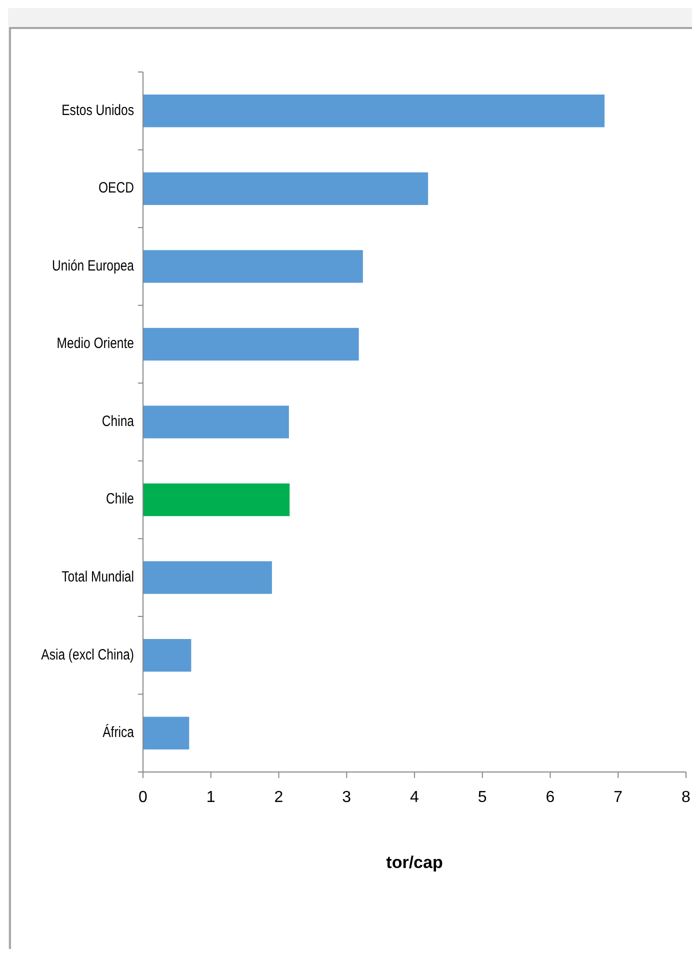 The image size is (700, 957). I want to click on y-tick-label: África, so click(118, 732).